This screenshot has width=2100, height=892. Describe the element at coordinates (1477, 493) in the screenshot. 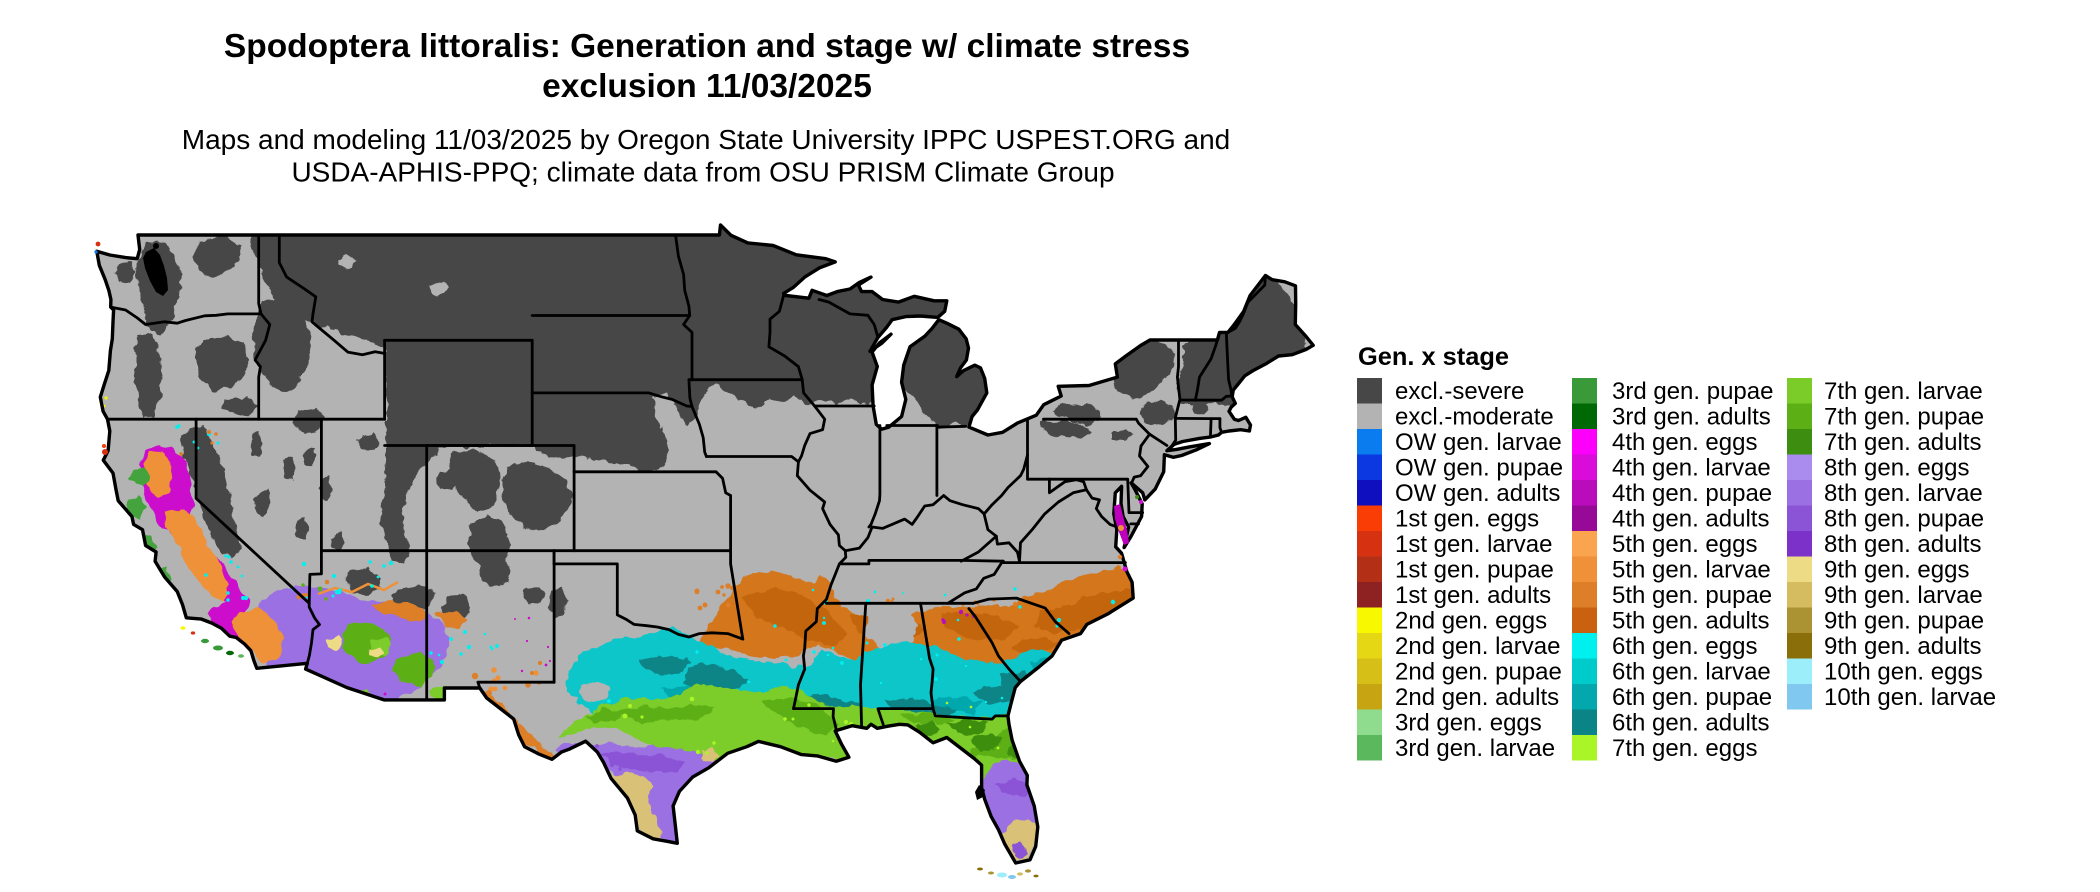

I see `svg-text: OW gen. adults` at that location.